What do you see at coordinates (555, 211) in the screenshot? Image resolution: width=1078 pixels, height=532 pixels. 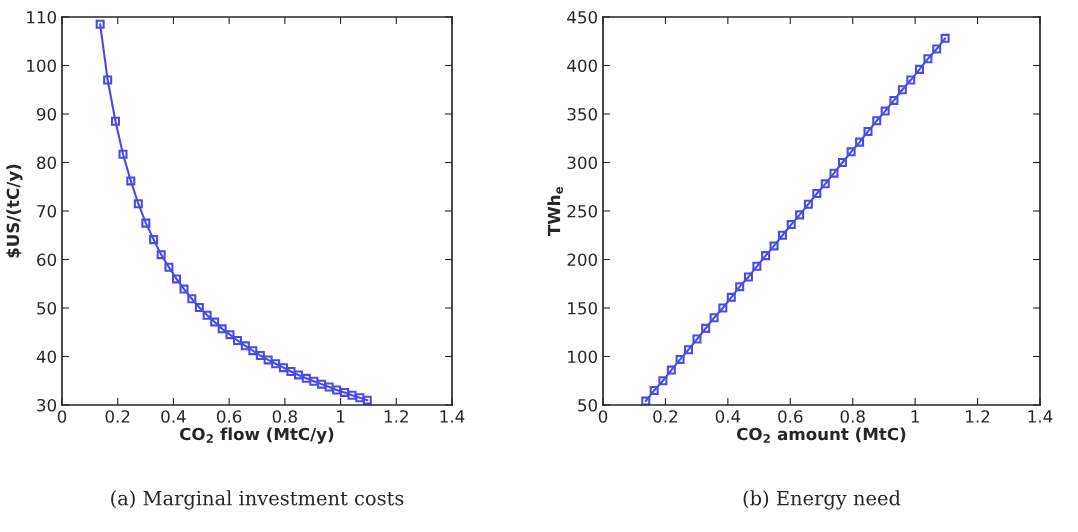 I see `y-axis-title: TWh$_{e}$` at bounding box center [555, 211].